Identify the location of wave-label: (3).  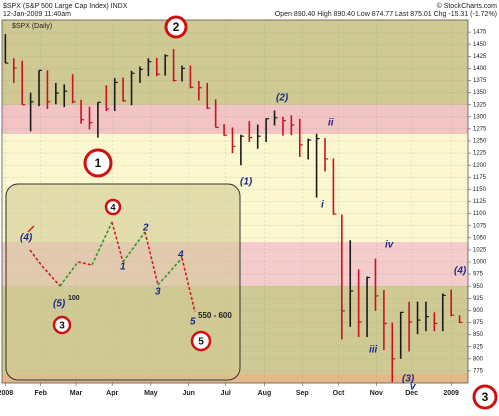
(408, 379).